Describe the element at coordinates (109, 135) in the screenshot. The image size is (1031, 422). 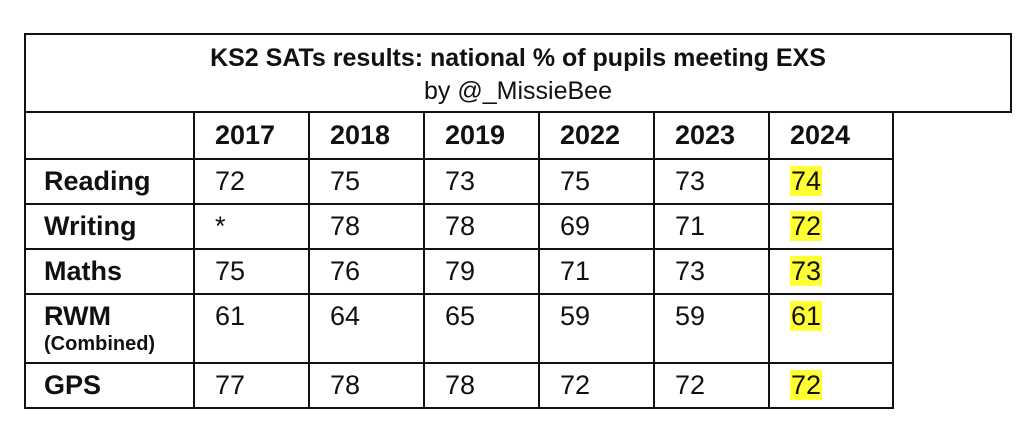
I see `header-corner-cell` at that location.